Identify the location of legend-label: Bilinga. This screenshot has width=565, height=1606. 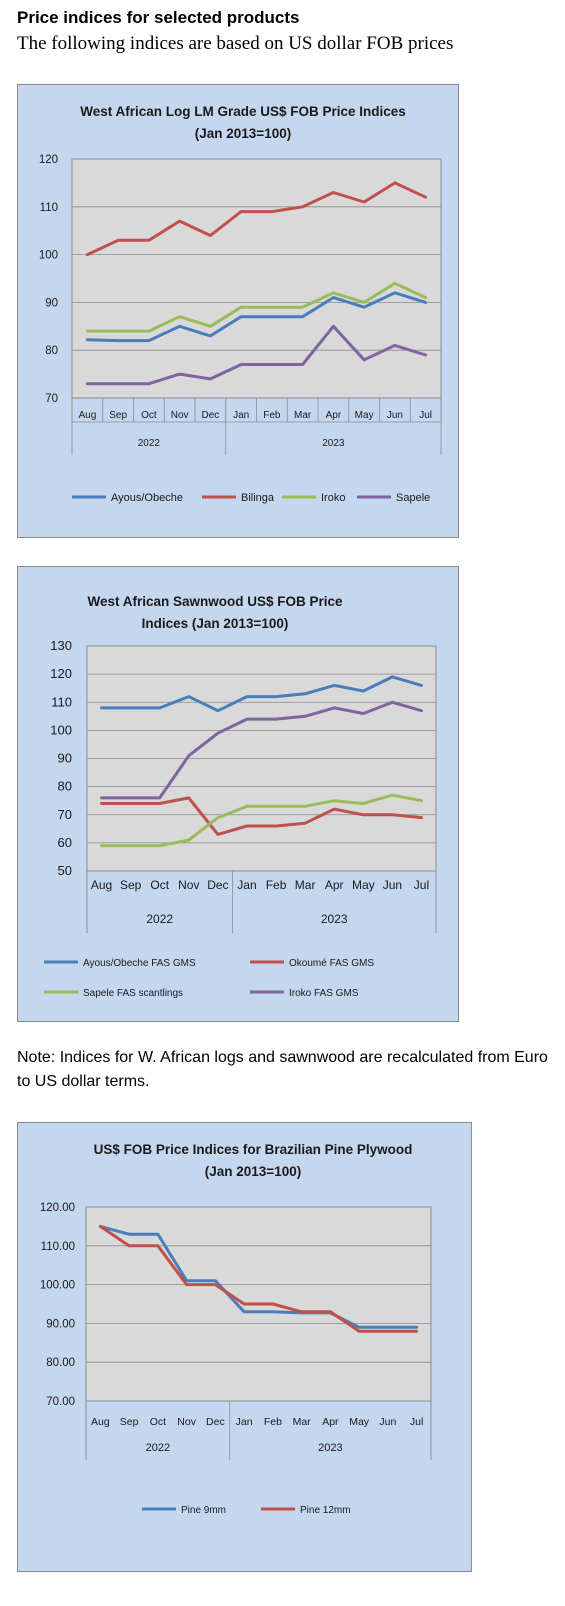
(258, 498).